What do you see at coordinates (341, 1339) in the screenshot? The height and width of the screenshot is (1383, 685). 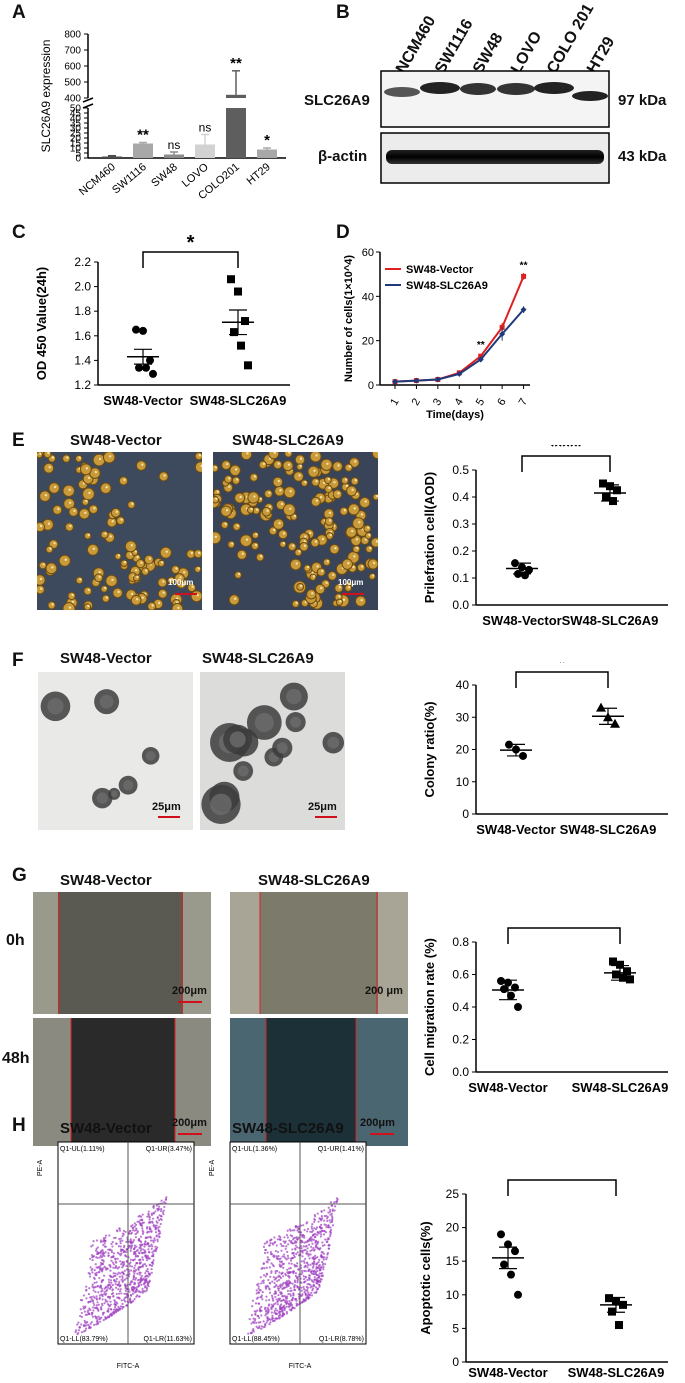 I see `quadrant-label: Q1-LR(8.78%)` at bounding box center [341, 1339].